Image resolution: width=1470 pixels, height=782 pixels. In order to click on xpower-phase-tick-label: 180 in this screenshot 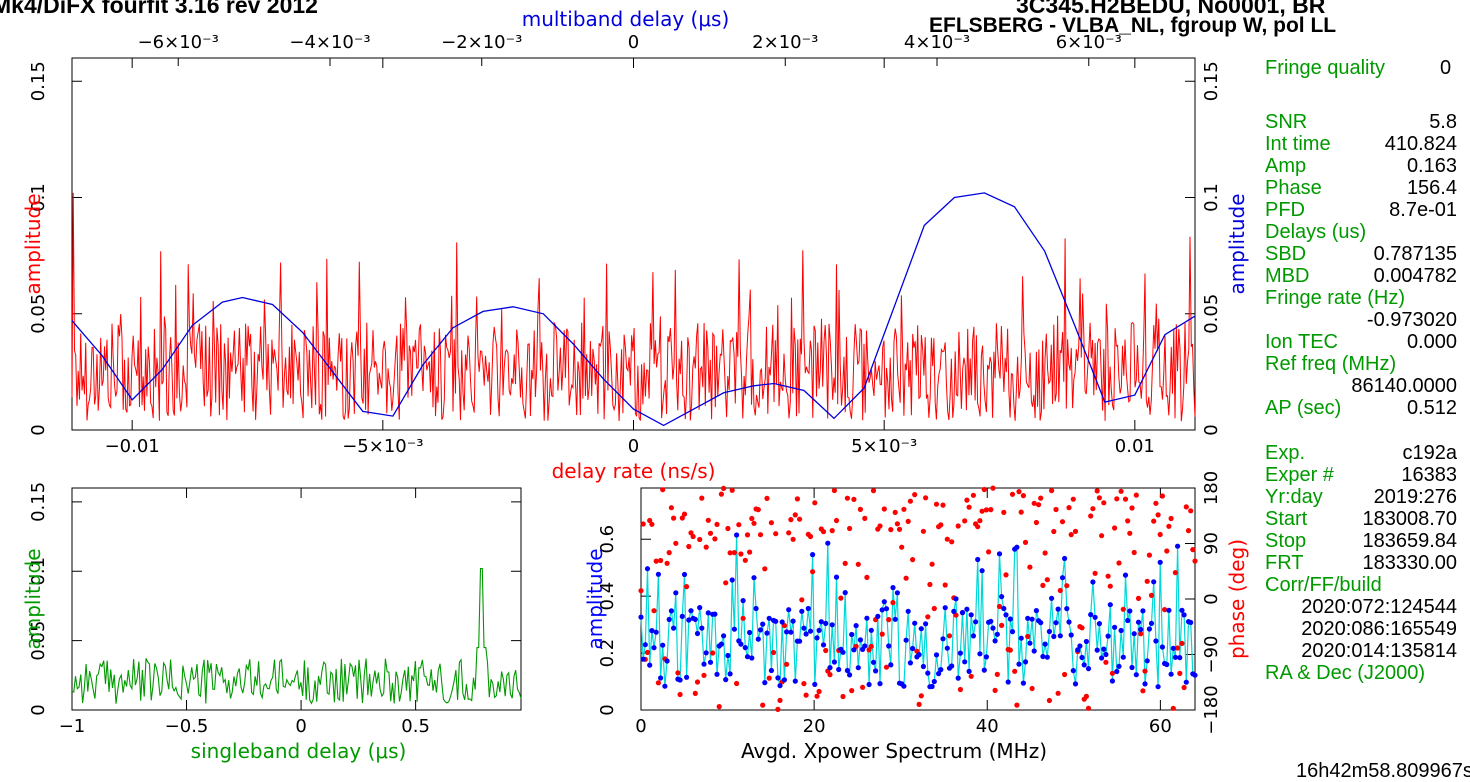, I will do `click(1211, 488)`.